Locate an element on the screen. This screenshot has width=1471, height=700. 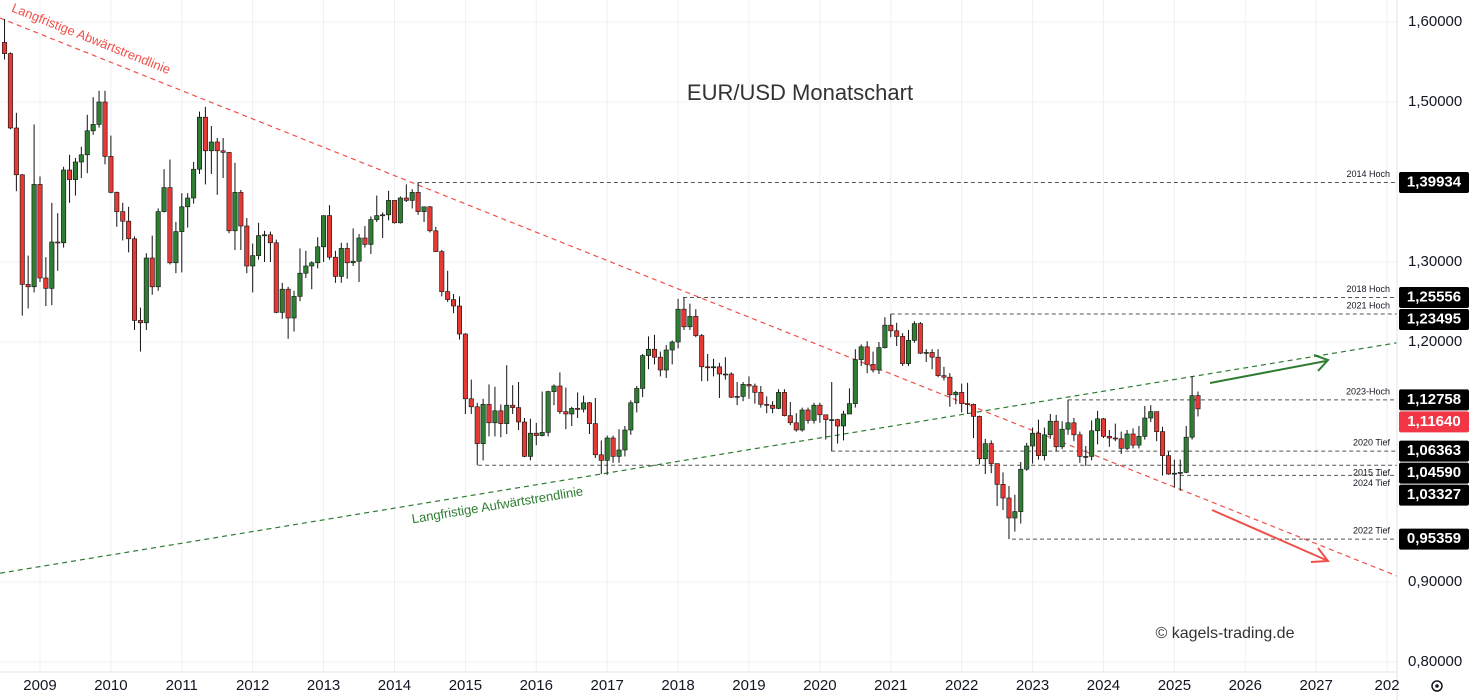
x-tick-label: 2023 is located at coordinates (1032, 685).